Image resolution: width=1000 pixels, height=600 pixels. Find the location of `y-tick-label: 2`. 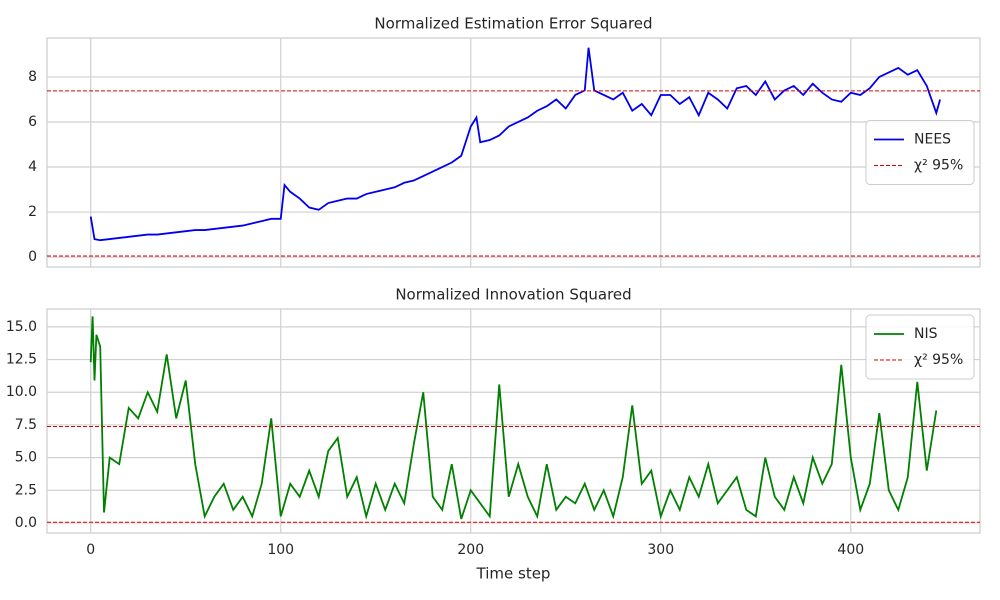

y-tick-label: 2 is located at coordinates (32, 212).